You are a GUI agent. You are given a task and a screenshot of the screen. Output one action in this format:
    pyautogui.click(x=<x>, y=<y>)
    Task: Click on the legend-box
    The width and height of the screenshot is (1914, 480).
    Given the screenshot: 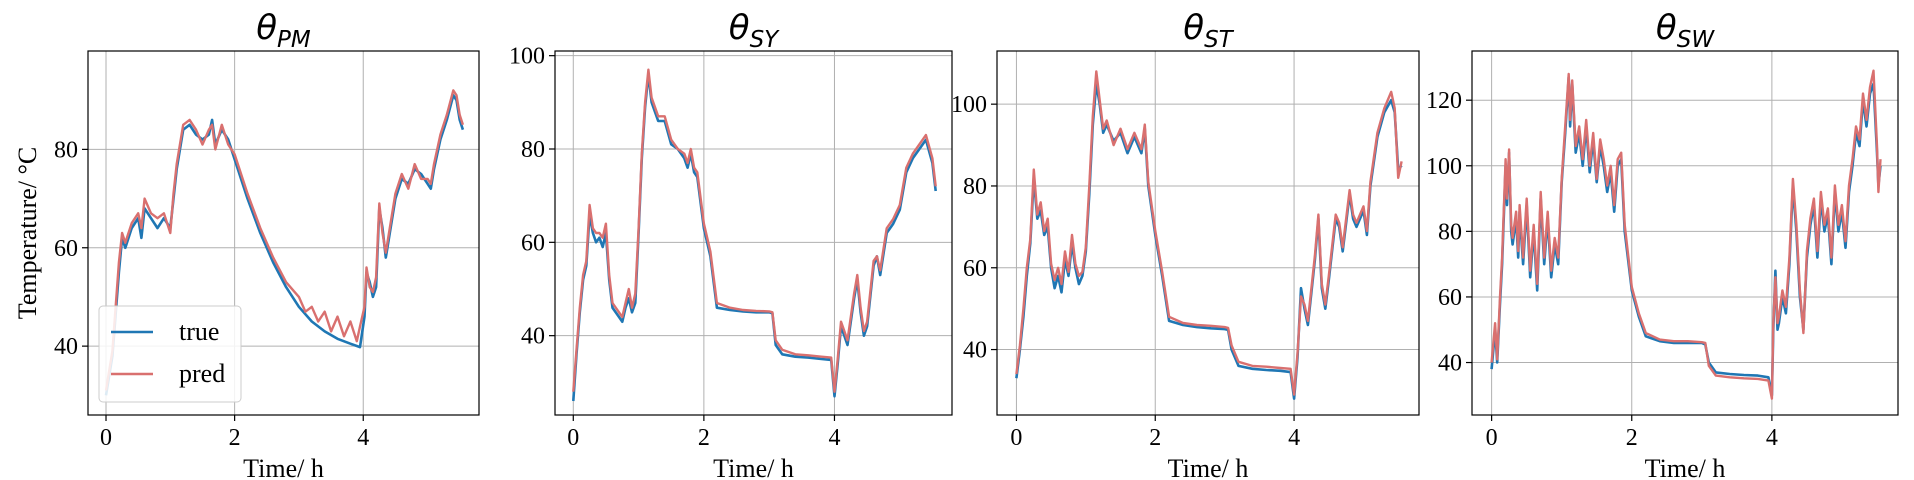 What is the action you would take?
    pyautogui.click(x=170, y=354)
    